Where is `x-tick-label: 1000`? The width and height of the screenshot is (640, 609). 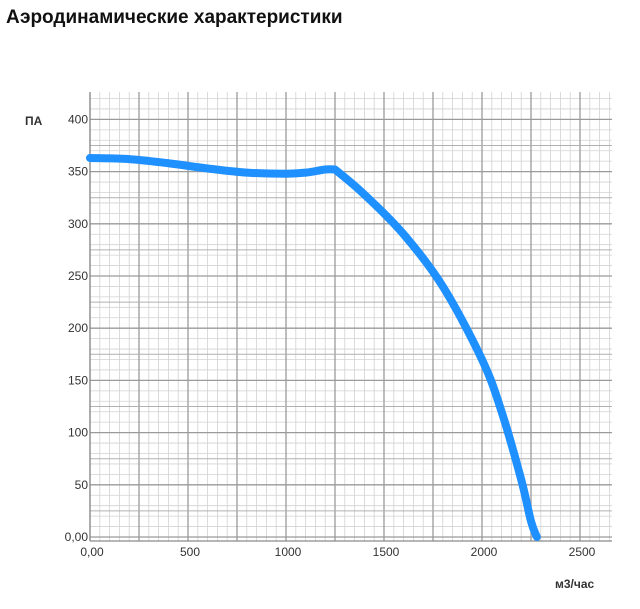 x-tick-label: 1000 is located at coordinates (288, 552).